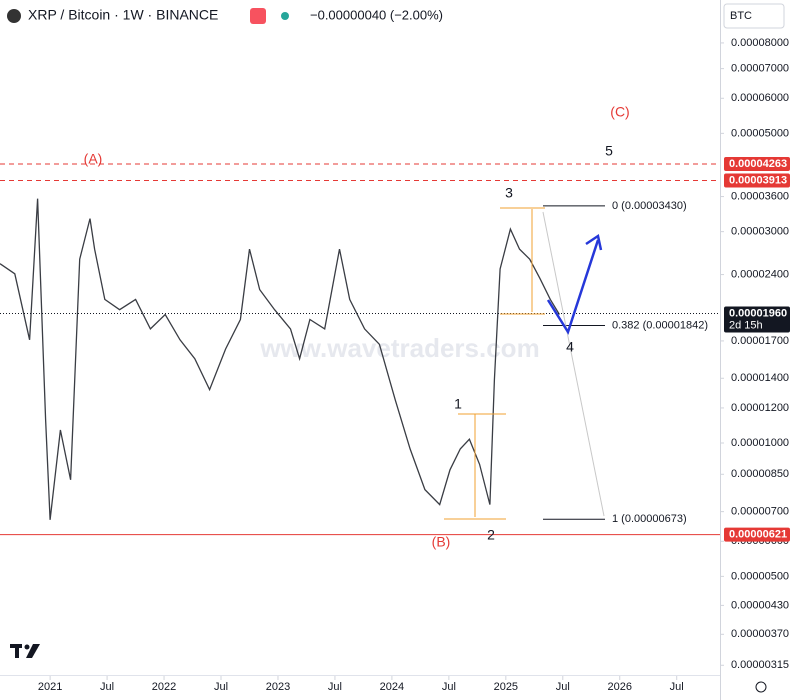 Image resolution: width=800 pixels, height=700 pixels. Describe the element at coordinates (570, 347) in the screenshot. I see `wave-label: 4` at that location.